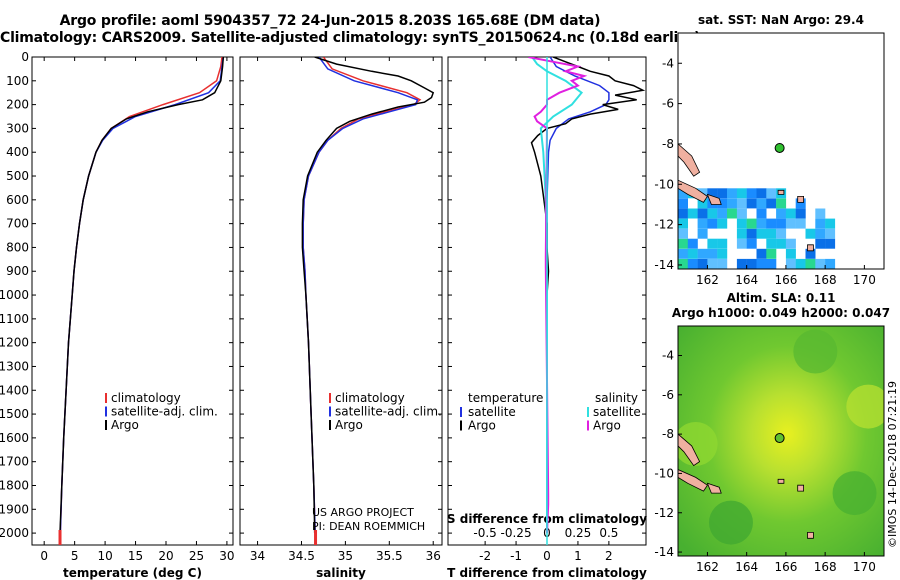 This screenshot has height=580, width=900. What do you see at coordinates (165, 556) in the screenshot?
I see `temperature-xtick-label: 20` at bounding box center [165, 556].